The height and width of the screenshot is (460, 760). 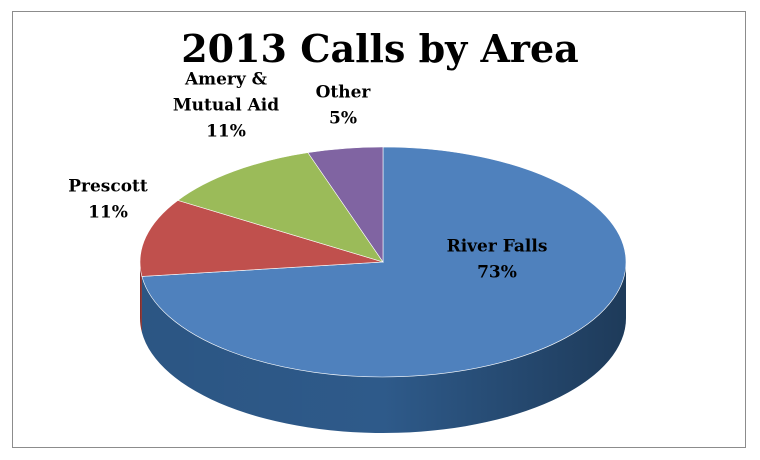 I want to click on data-label-3: Other 5%, so click(x=344, y=106).